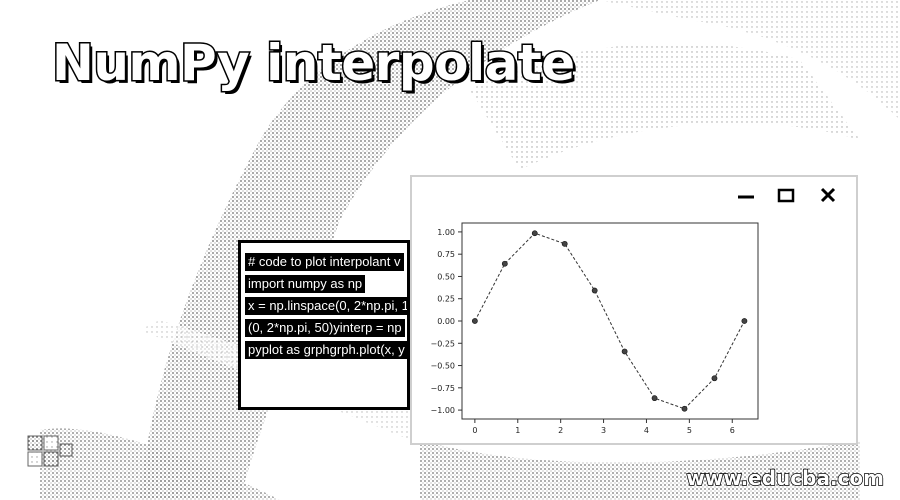 The height and width of the screenshot is (500, 900). What do you see at coordinates (732, 430) in the screenshot?
I see `x-tick-label: 6` at bounding box center [732, 430].